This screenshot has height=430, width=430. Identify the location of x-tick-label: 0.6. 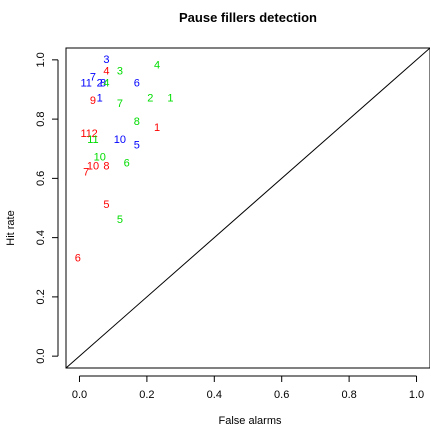
(281, 395).